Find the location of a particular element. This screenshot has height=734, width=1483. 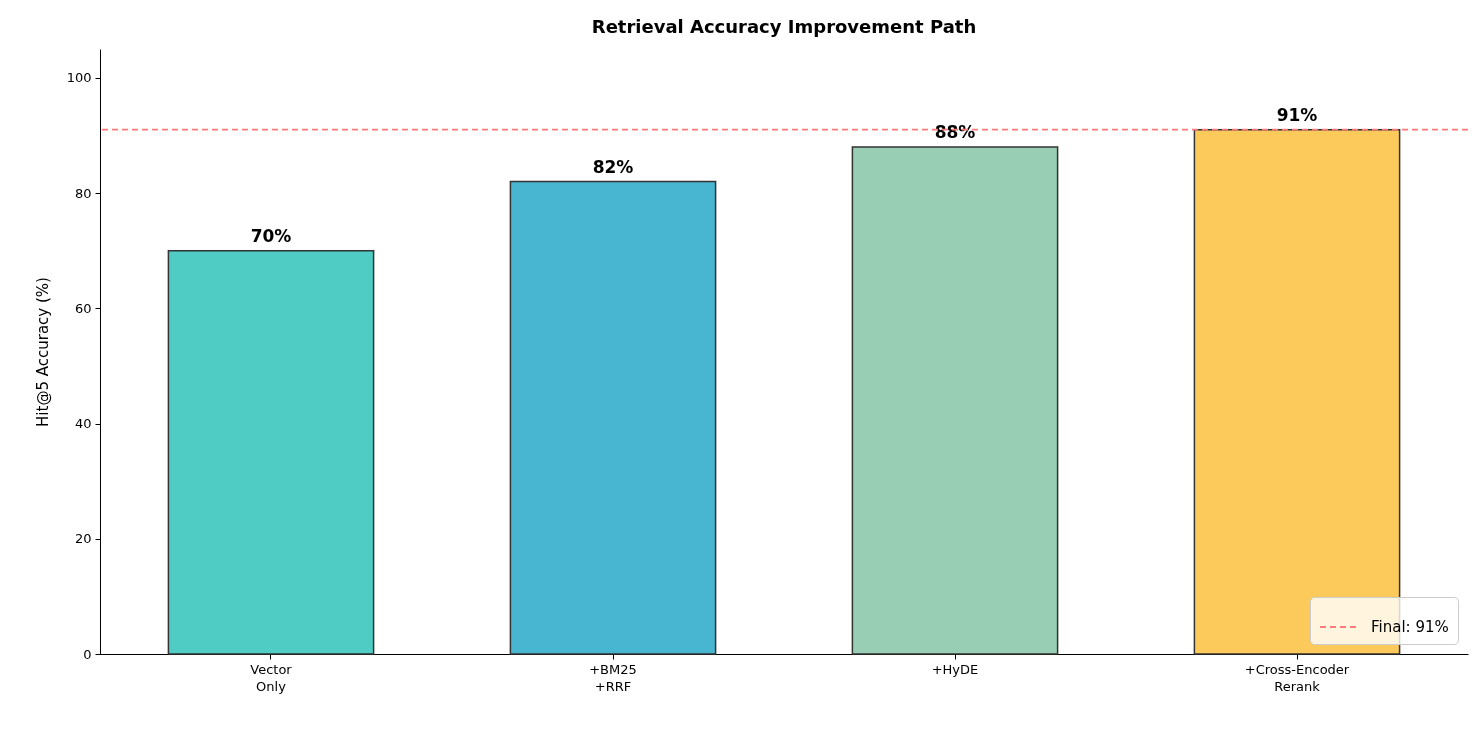

y-tick-label: 40 is located at coordinates (83, 424).